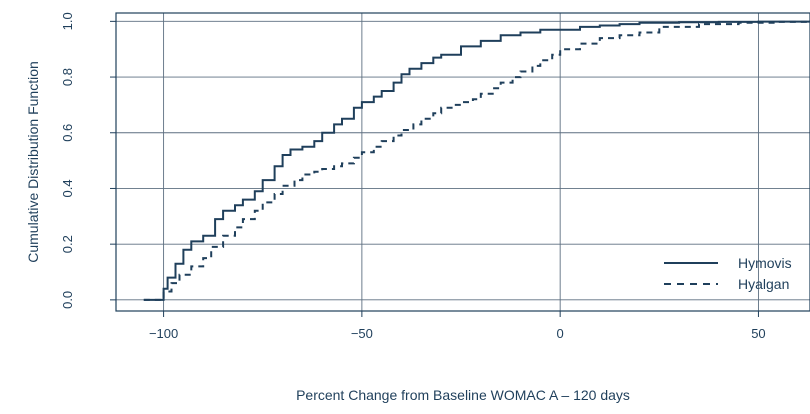 This screenshot has height=414, width=810. I want to click on x-tick-label: 50, so click(758, 333).